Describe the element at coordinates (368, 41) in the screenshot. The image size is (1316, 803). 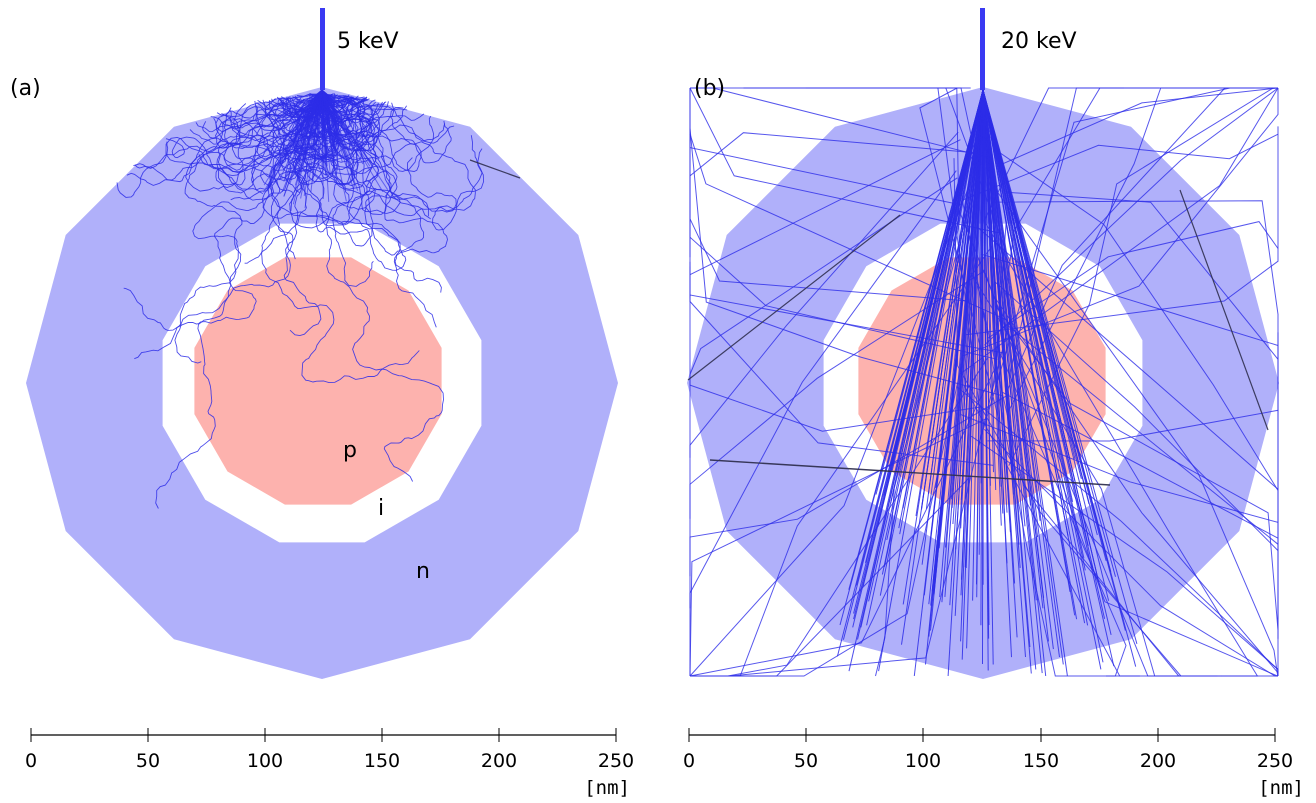
I see `energy-label-a: 5 keV` at that location.